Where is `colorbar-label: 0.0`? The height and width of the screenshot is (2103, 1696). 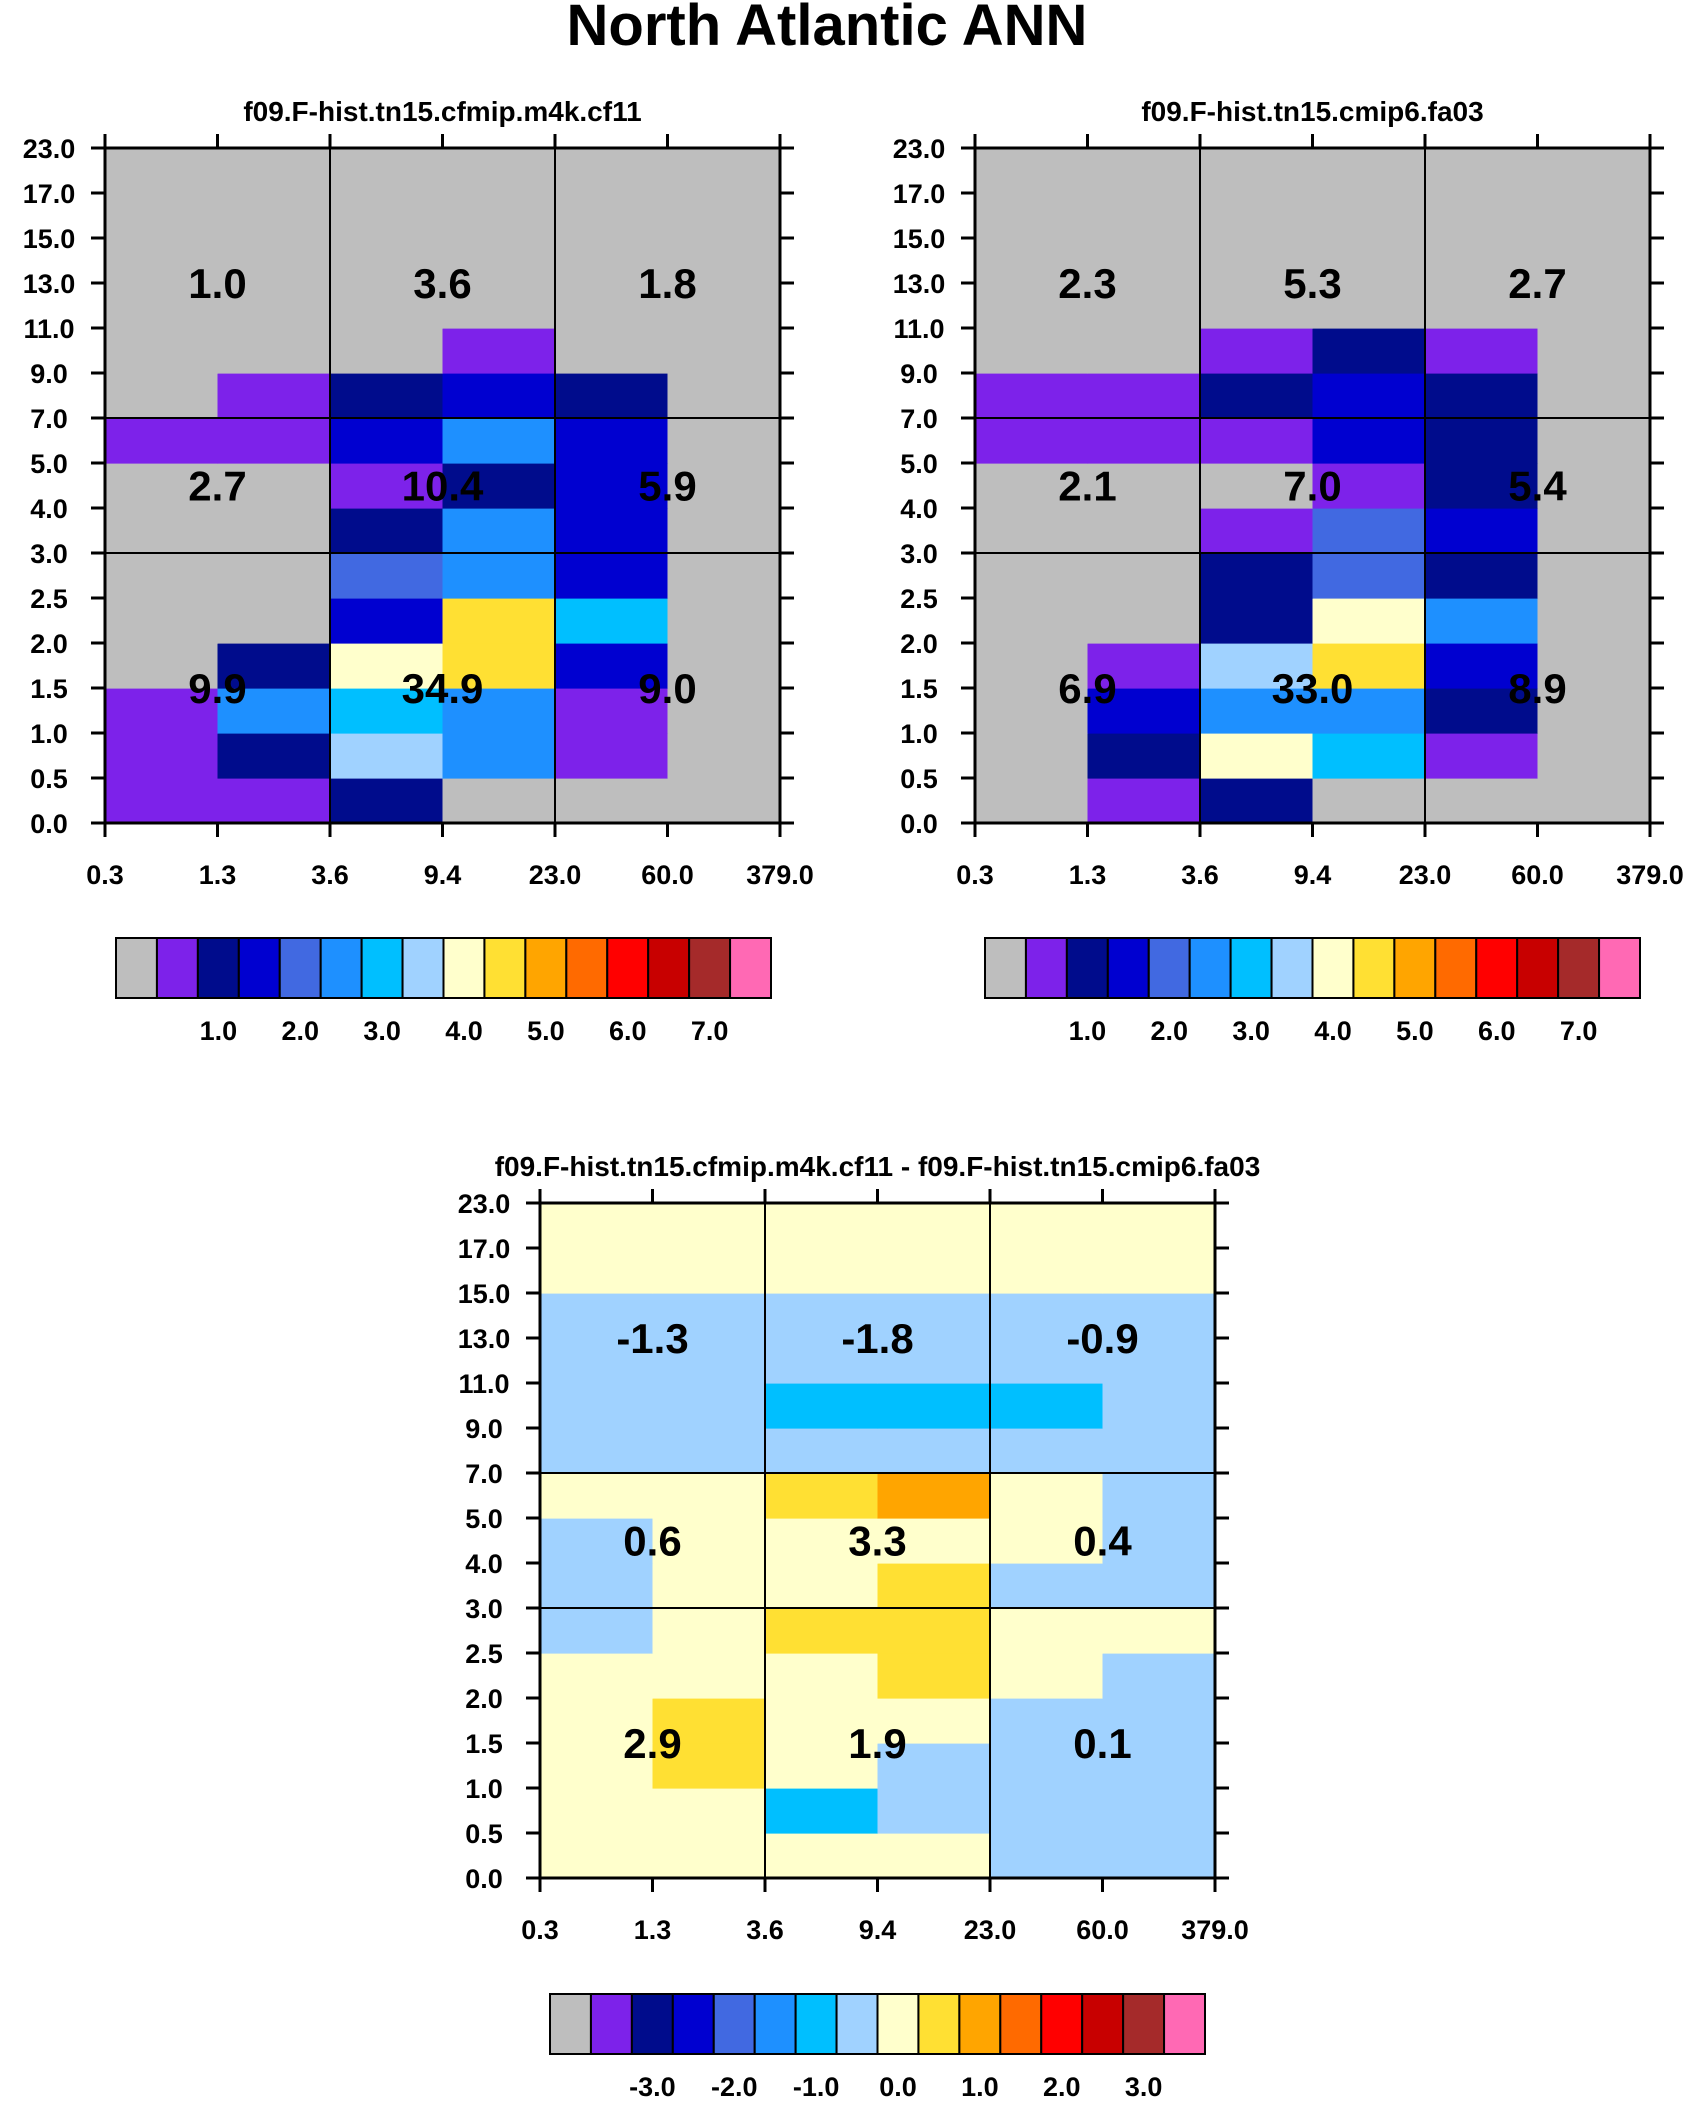 colorbar-label: 0.0 is located at coordinates (898, 2087).